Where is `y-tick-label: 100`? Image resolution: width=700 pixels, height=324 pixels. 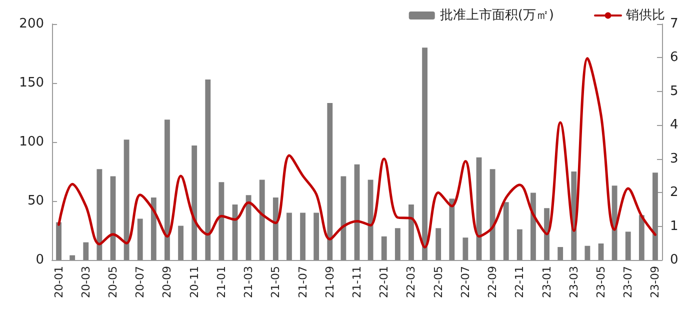
y-tick-label: 100 is located at coordinates (31, 142).